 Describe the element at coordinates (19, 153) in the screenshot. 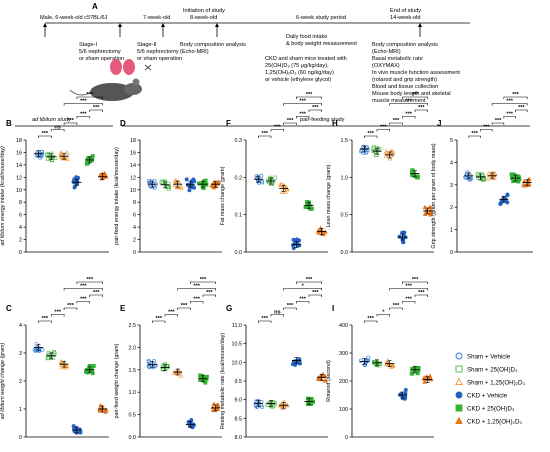

I see `y-tick-label: 16` at that location.